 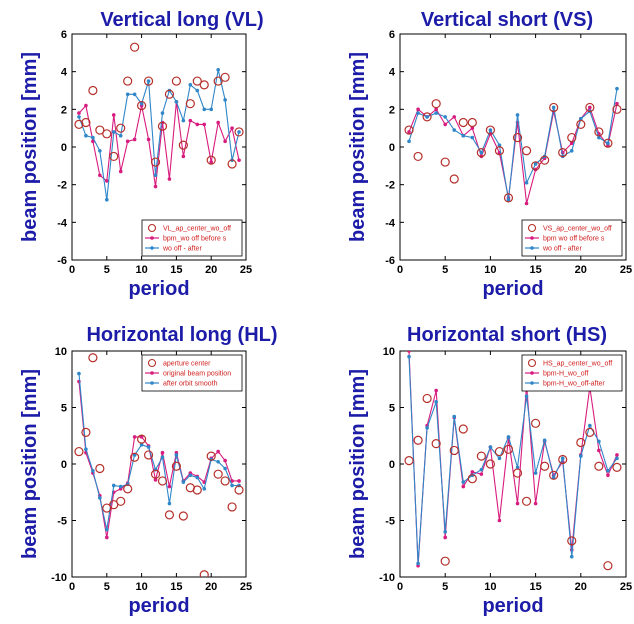 I want to click on y-tick-label: -2, so click(x=390, y=186).